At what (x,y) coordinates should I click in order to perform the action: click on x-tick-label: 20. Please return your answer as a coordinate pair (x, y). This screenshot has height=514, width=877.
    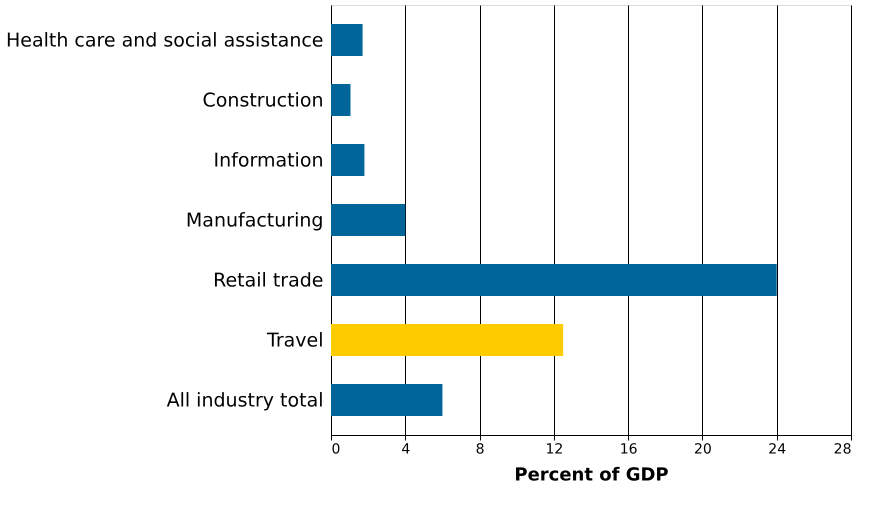
    Looking at the image, I should click on (703, 450).